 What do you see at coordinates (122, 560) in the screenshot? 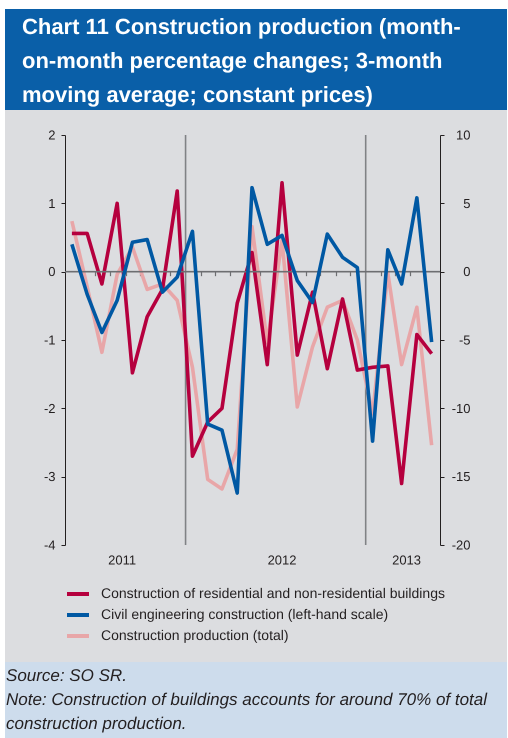
I see `x-tick-label: 2011` at bounding box center [122, 560].